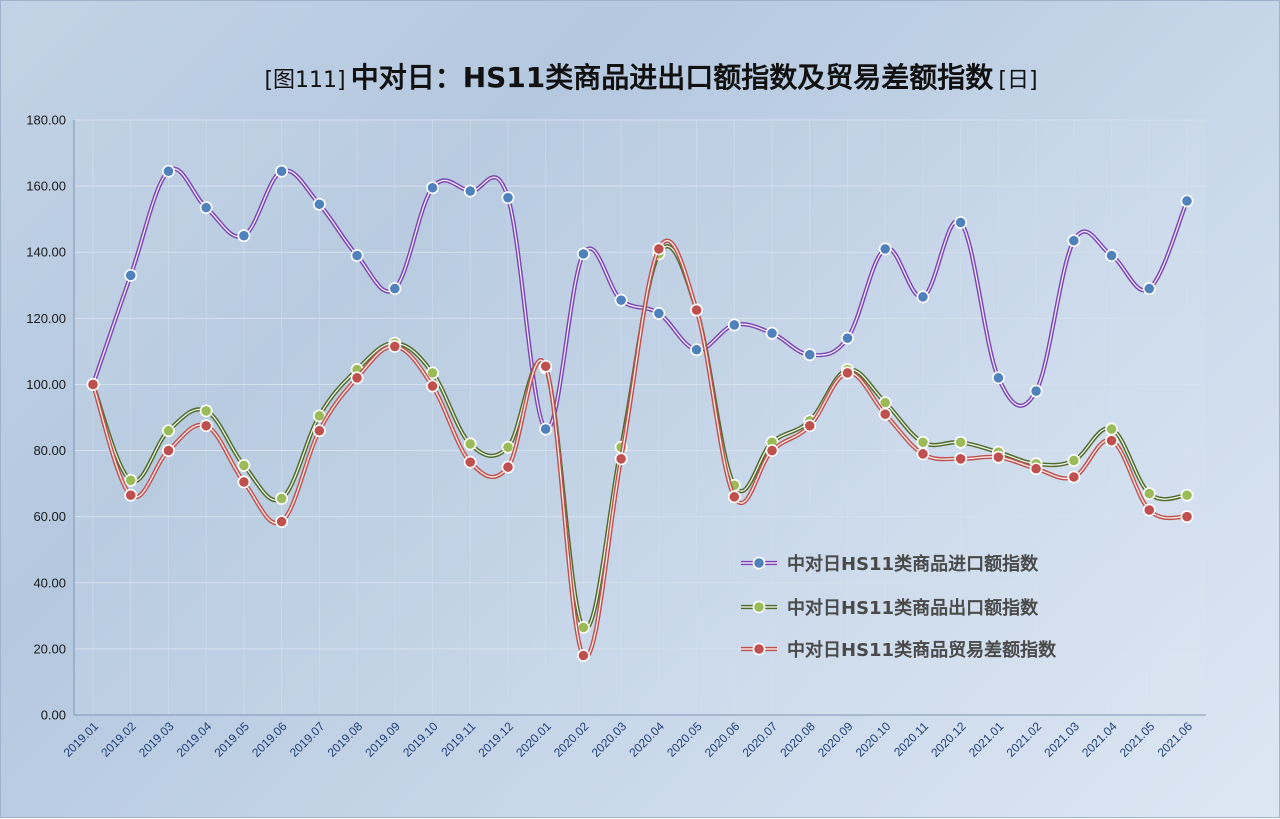  I want to click on chart-title: [图111] 中对日：HS11类商品进出口额指数及贸易差额指数 [日], so click(650, 77).